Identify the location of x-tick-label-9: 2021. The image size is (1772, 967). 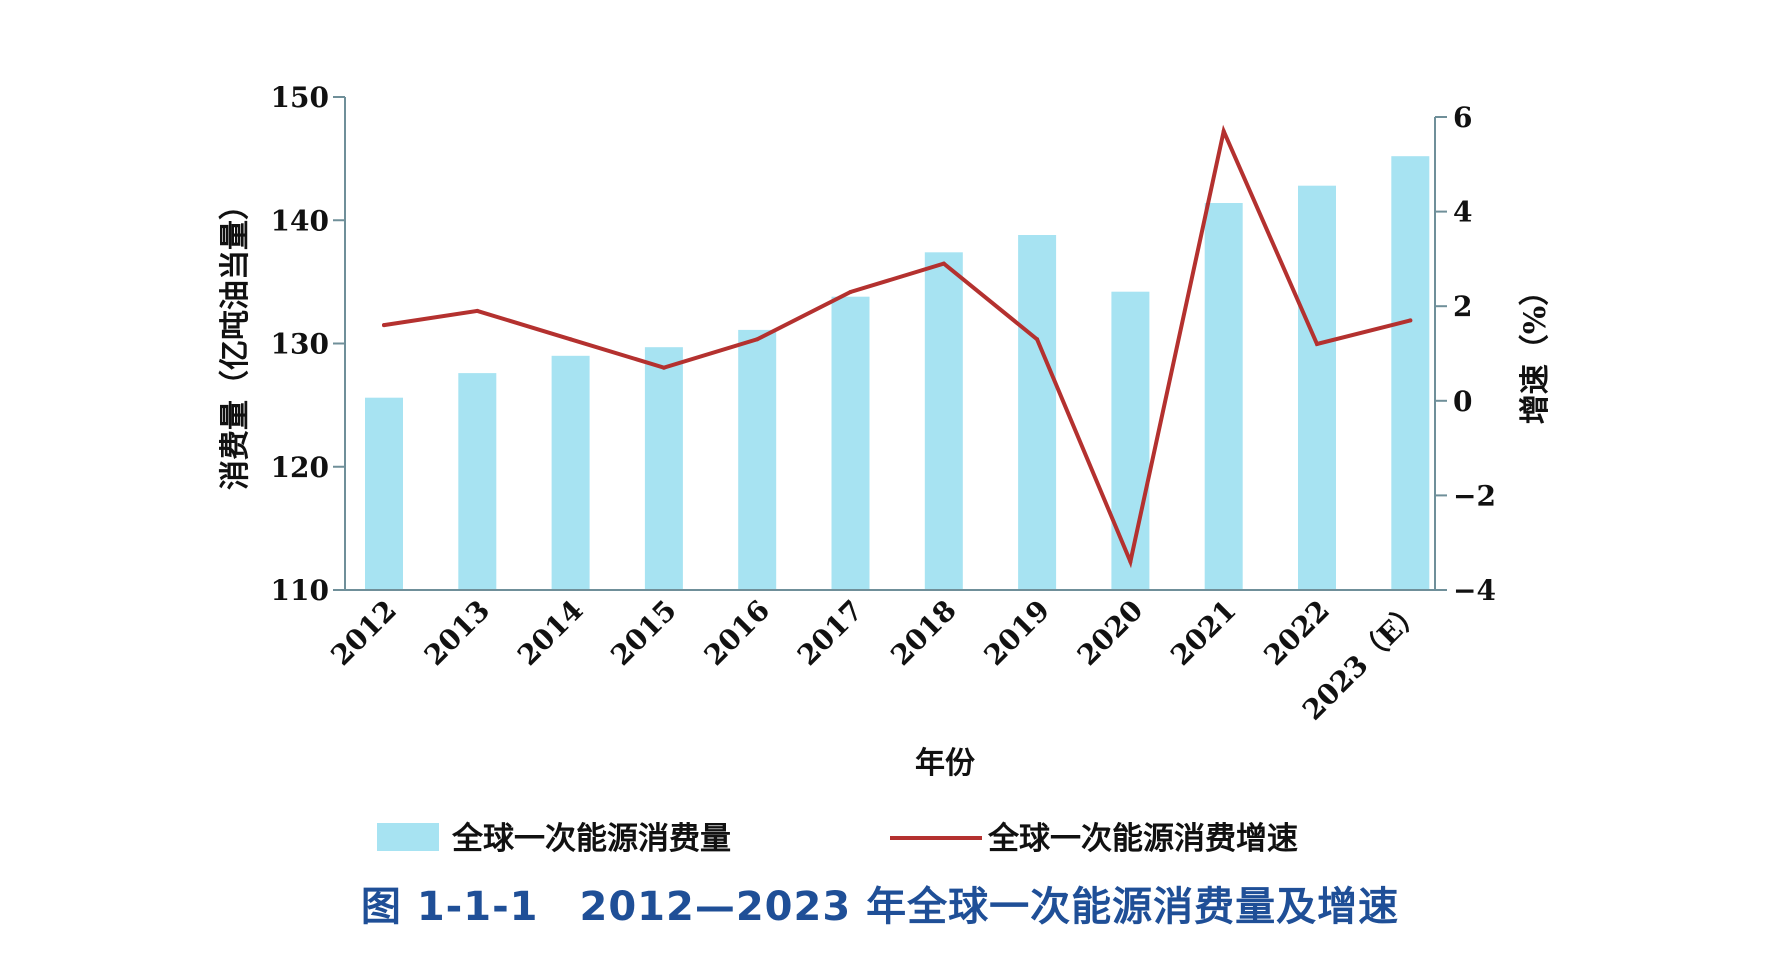
(1203, 633).